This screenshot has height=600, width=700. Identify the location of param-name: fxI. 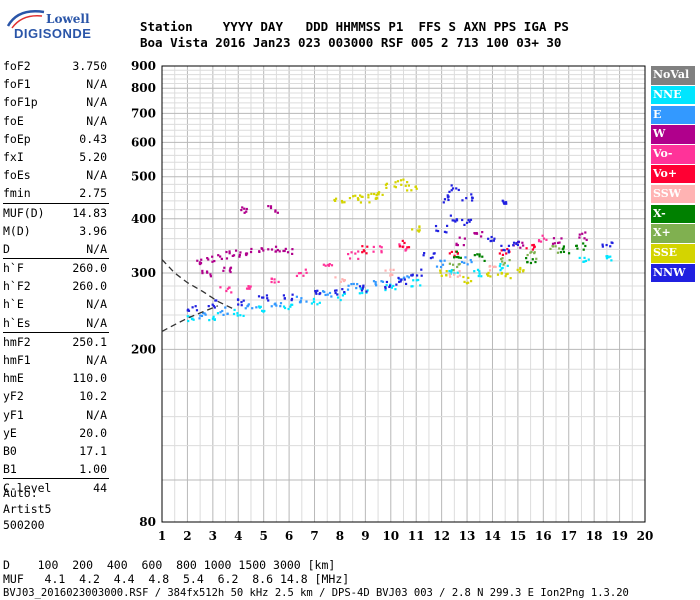
(13, 156).